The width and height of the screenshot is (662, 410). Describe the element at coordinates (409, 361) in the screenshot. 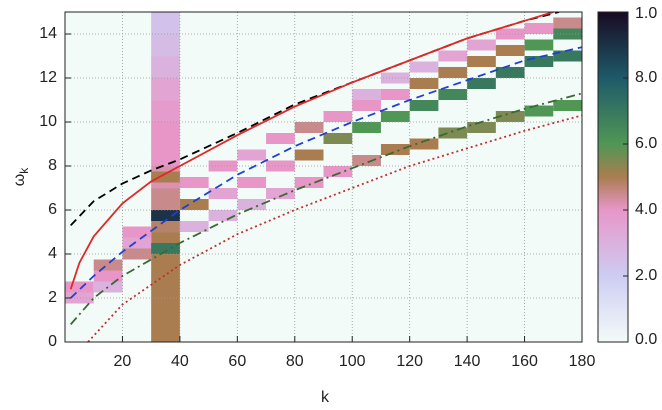

I see `x-tick-label: 120` at that location.